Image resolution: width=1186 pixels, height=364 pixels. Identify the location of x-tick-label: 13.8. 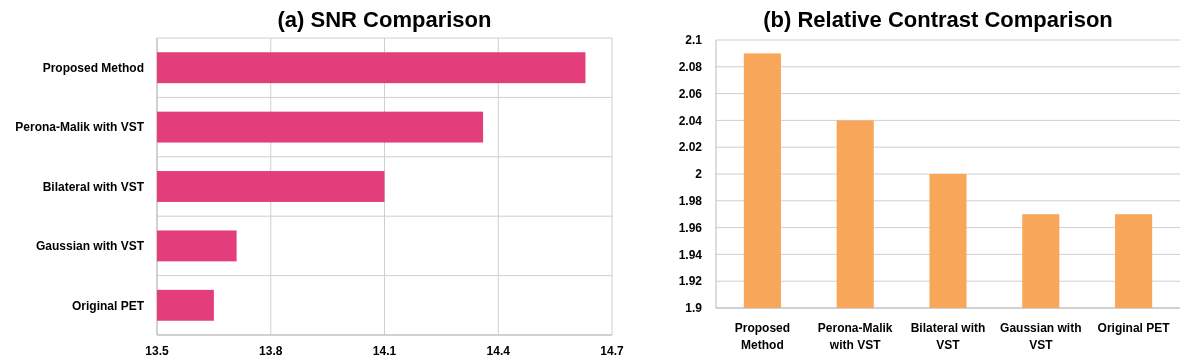
(271, 351).